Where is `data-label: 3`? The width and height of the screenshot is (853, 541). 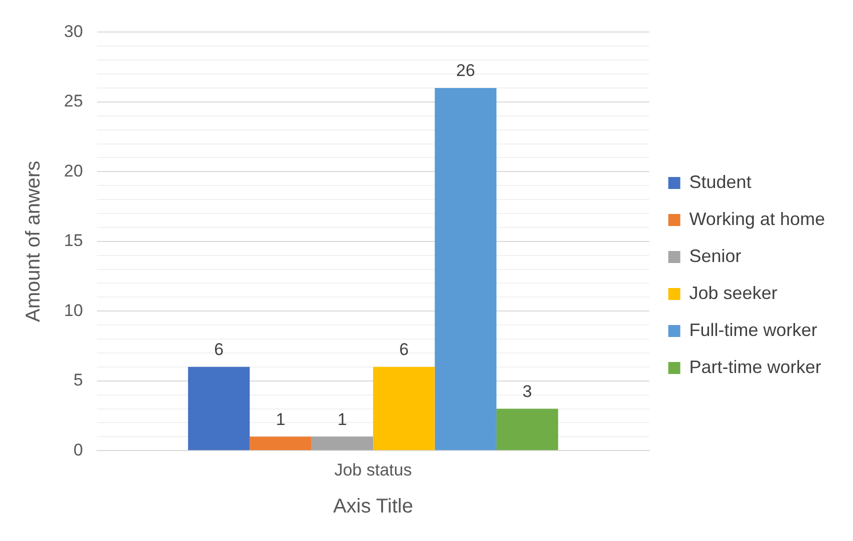 data-label: 3 is located at coordinates (527, 391).